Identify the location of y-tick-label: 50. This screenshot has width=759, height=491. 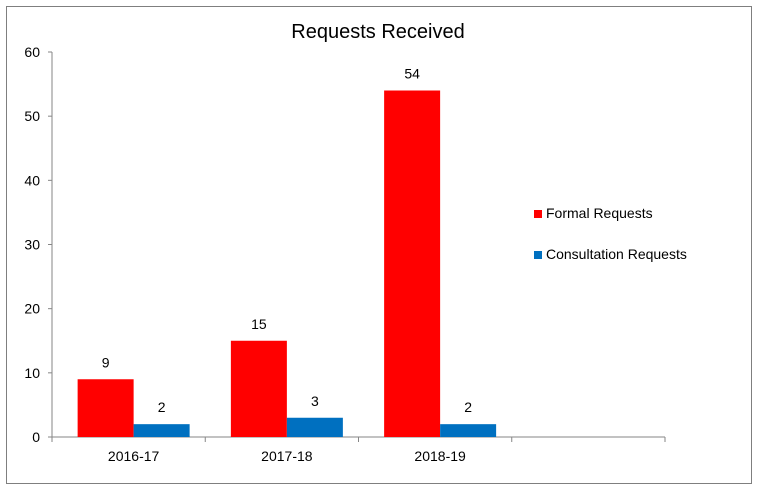
(32, 116).